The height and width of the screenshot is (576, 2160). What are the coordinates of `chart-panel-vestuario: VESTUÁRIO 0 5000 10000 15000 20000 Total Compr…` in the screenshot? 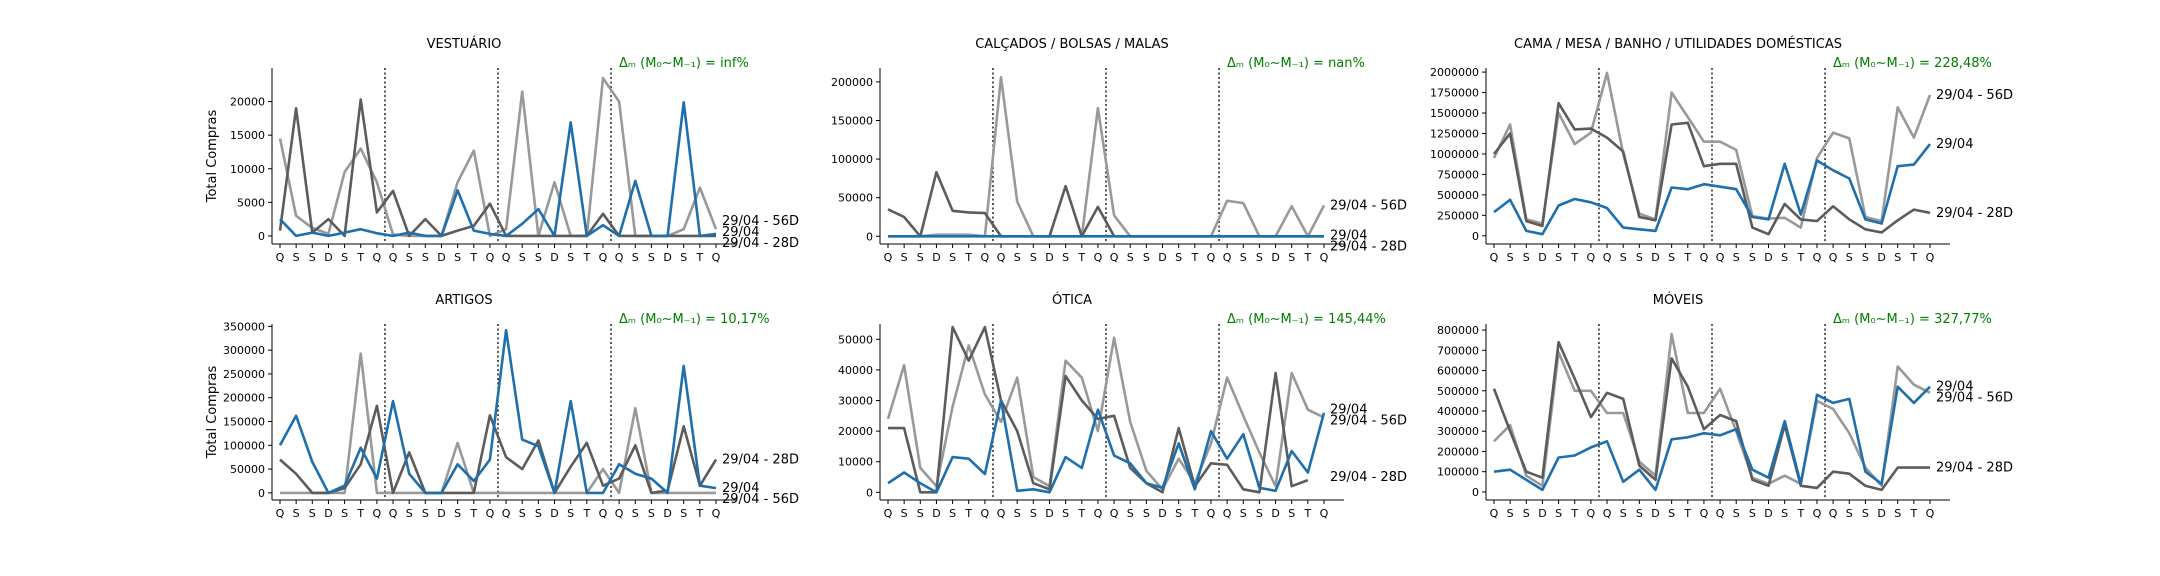 It's located at (502, 150).